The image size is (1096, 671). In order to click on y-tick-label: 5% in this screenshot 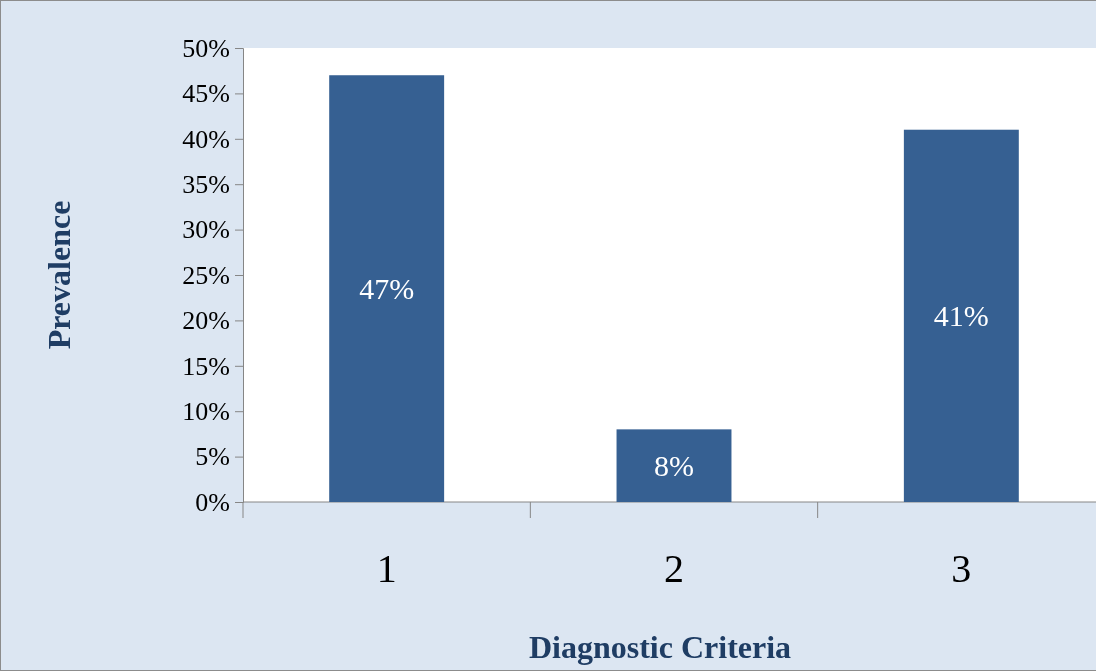, I will do `click(212, 457)`.